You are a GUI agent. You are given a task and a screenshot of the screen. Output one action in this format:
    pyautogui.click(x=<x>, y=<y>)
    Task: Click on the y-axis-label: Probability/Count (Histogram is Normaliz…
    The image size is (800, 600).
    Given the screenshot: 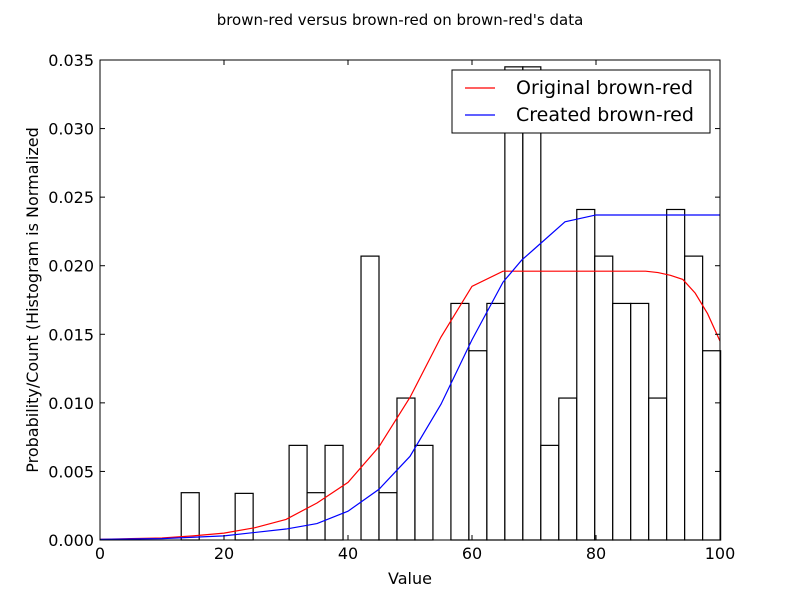 What is the action you would take?
    pyautogui.click(x=32, y=300)
    